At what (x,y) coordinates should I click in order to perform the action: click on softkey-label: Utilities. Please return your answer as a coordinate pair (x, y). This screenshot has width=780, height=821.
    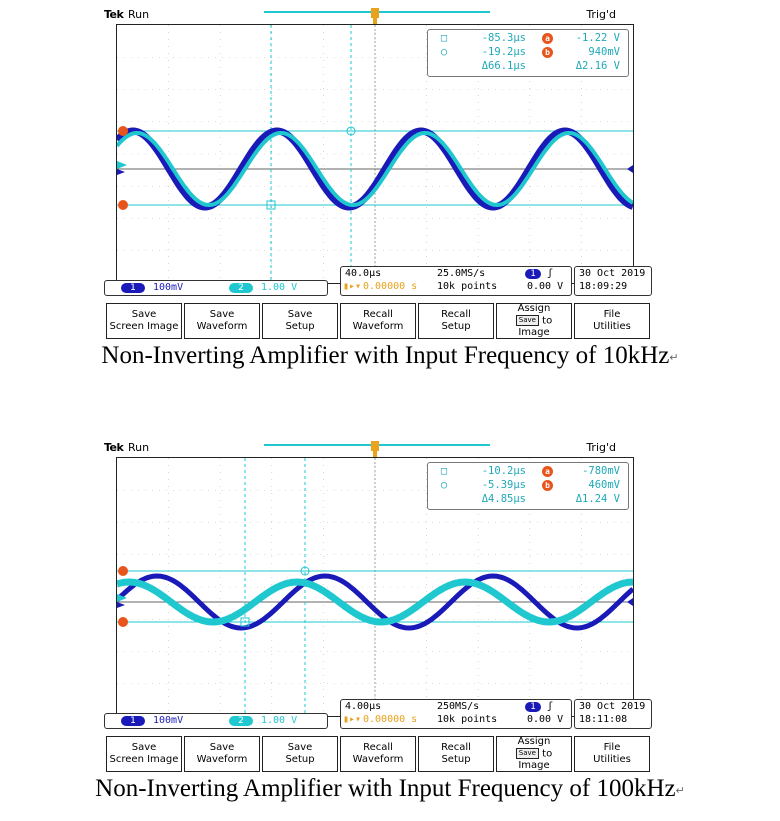
    Looking at the image, I should click on (612, 326).